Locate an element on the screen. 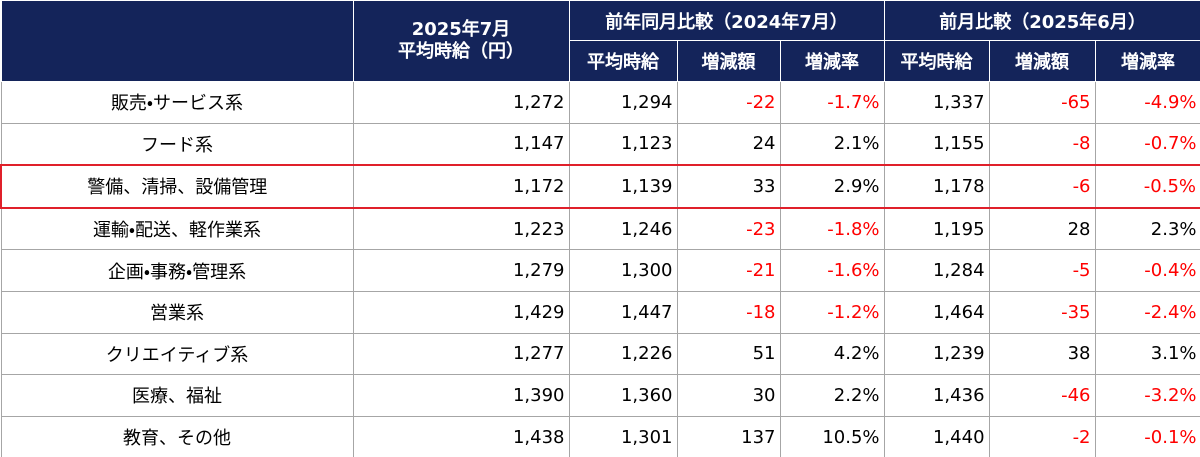  cell-value: 3.1% is located at coordinates (1147, 354).